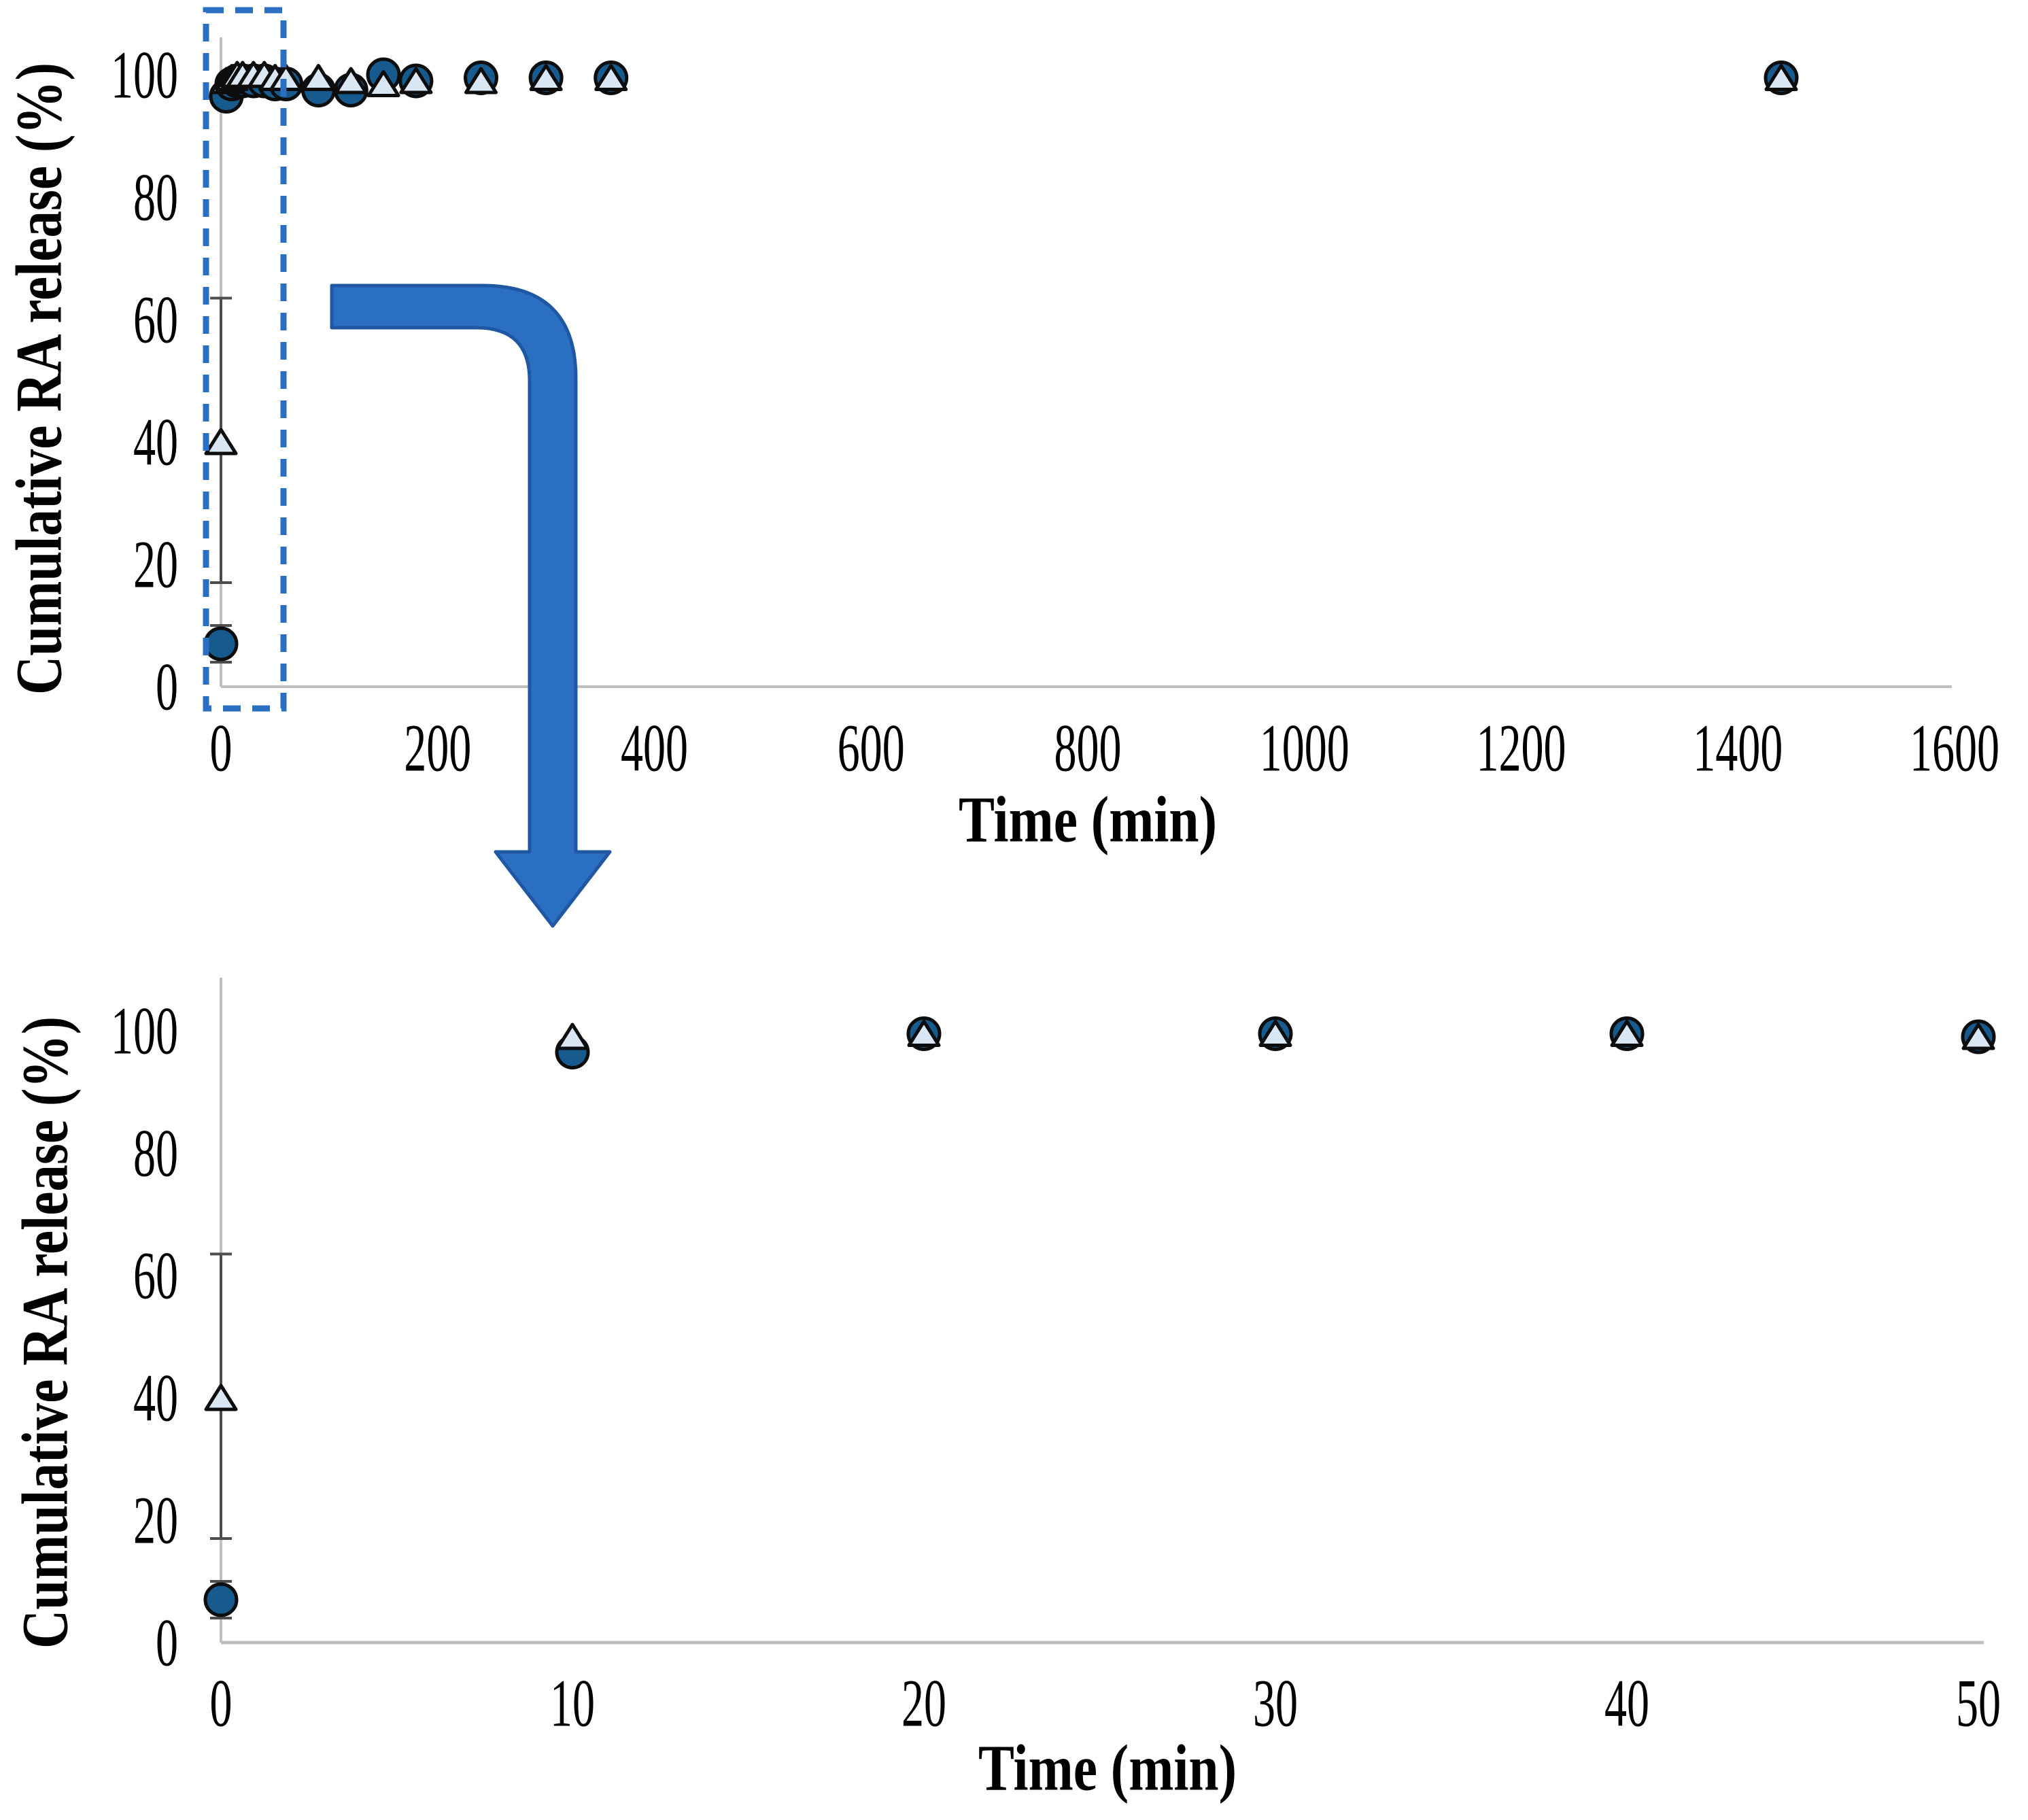  Describe the element at coordinates (471, 606) in the screenshot. I see `zoom-callout-arrow` at that location.